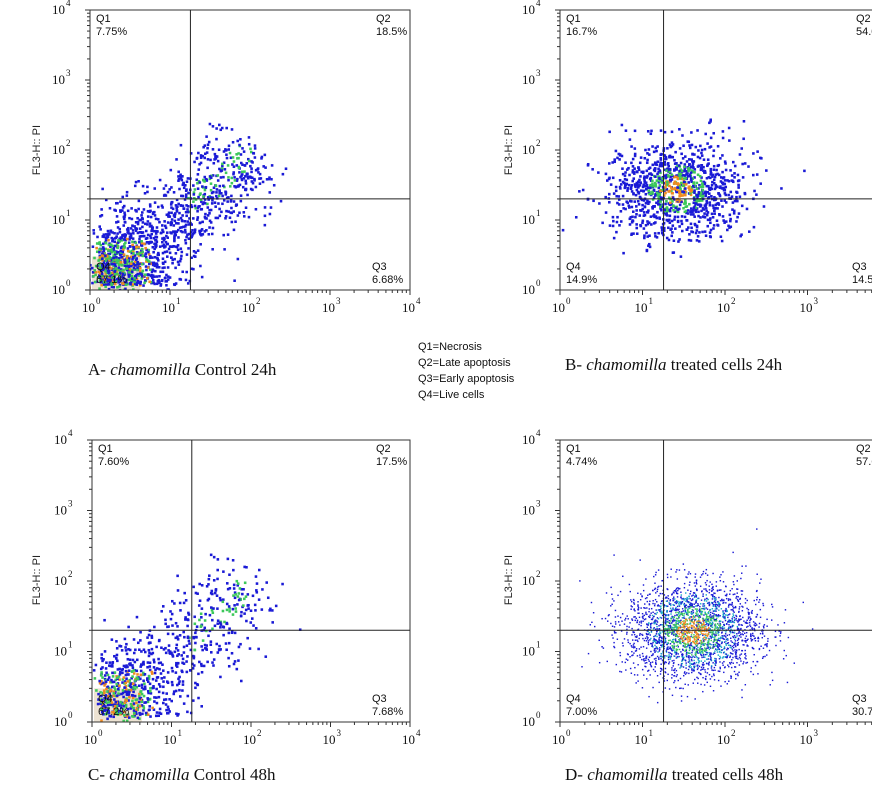  I want to click on caption-prefix: B-, so click(575, 364).